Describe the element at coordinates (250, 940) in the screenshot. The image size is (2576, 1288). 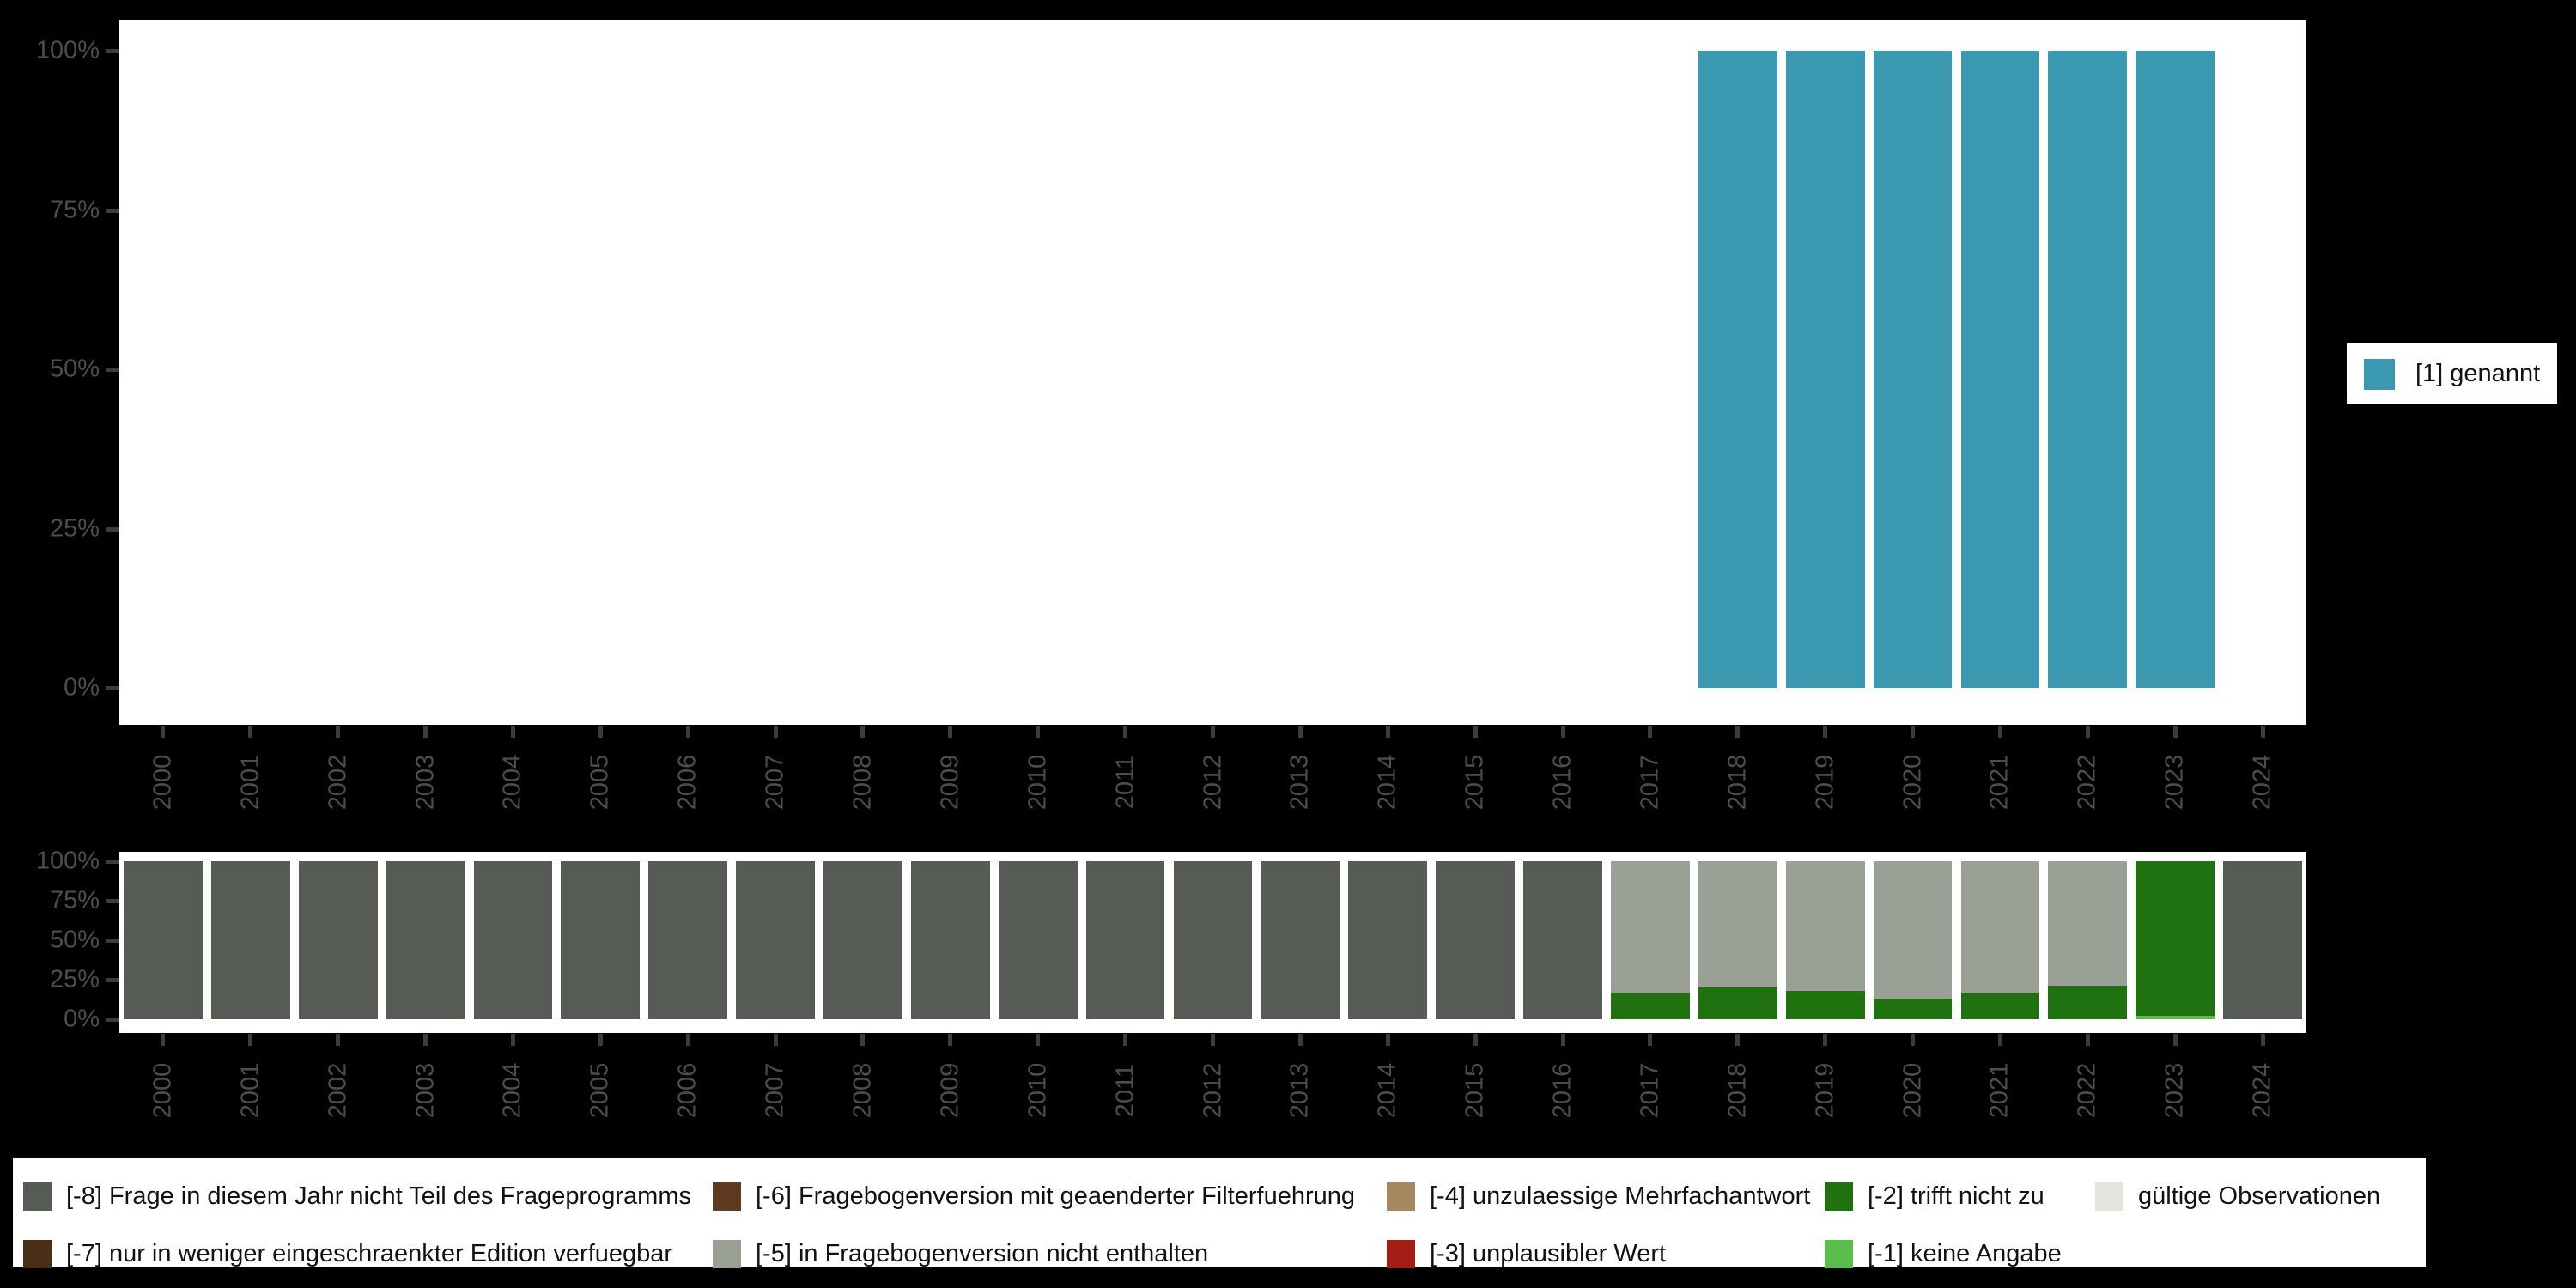
I see `bar-segment-2001` at that location.